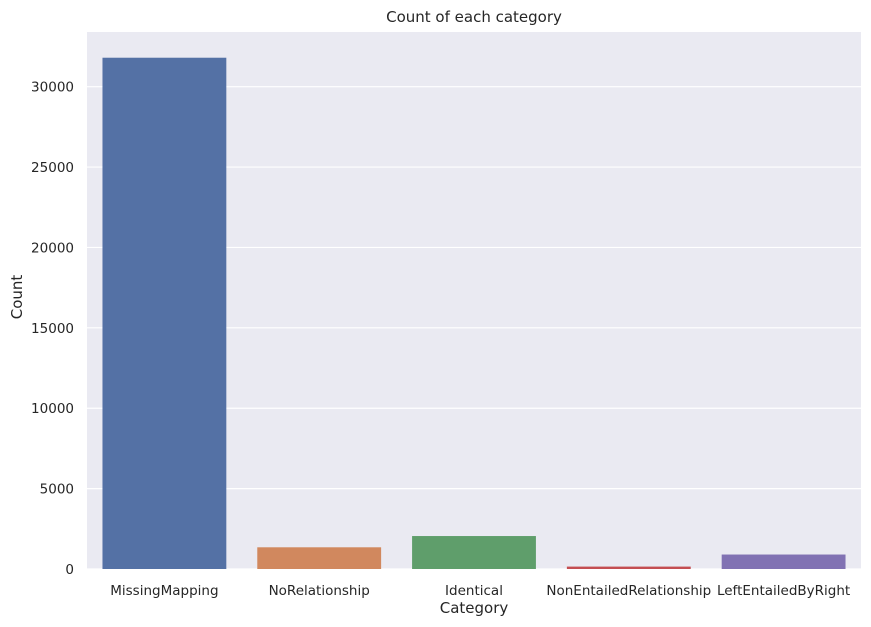 The image size is (871, 627). What do you see at coordinates (69, 570) in the screenshot?
I see `y-tick-label: 0` at bounding box center [69, 570].